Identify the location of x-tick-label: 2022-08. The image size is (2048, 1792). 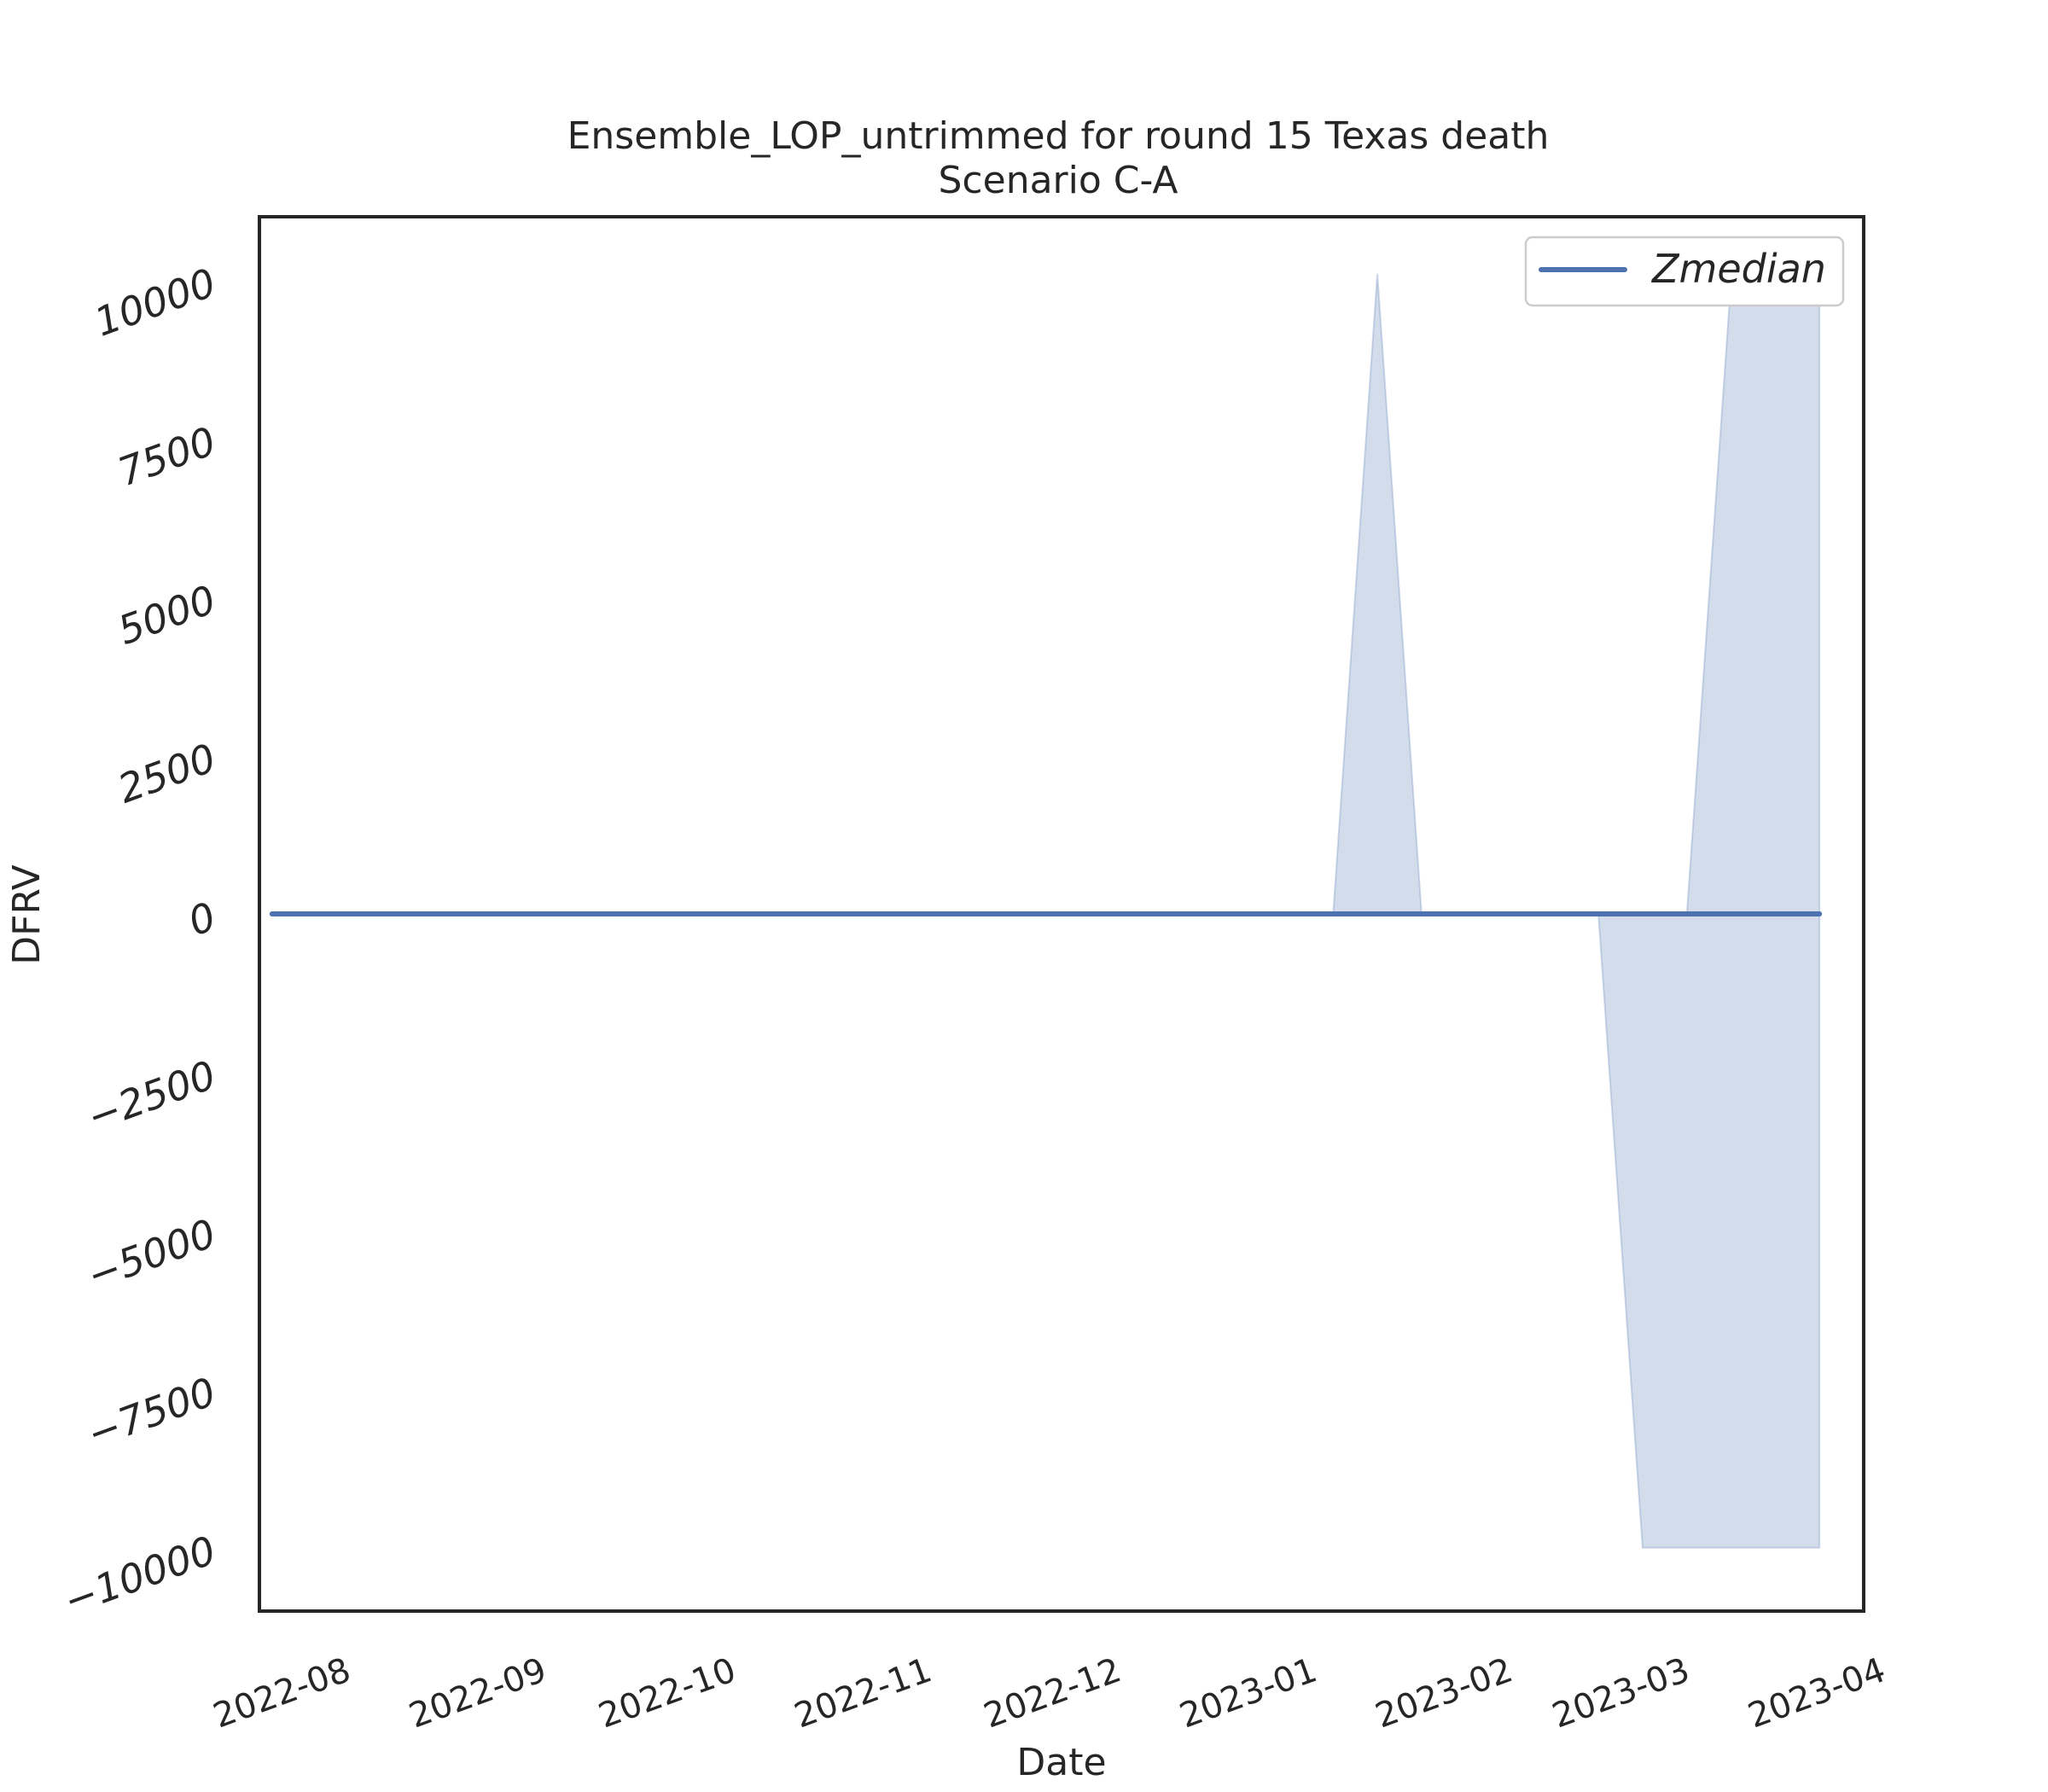
(282, 1693).